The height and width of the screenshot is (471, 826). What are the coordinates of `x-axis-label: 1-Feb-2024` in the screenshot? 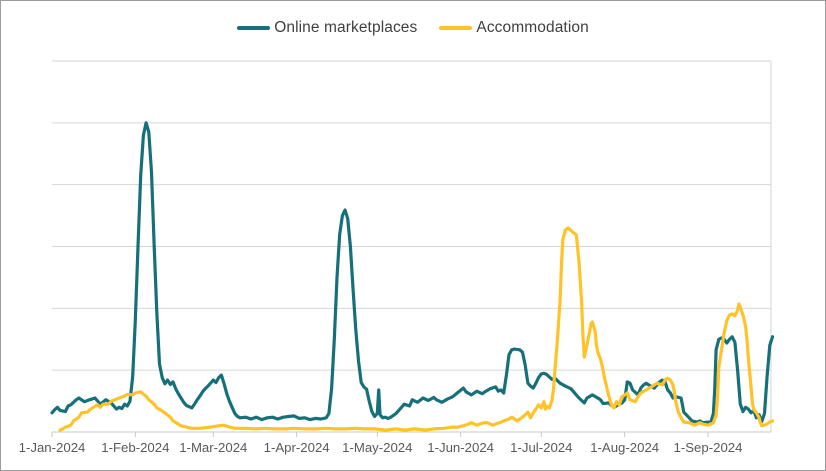 It's located at (135, 447).